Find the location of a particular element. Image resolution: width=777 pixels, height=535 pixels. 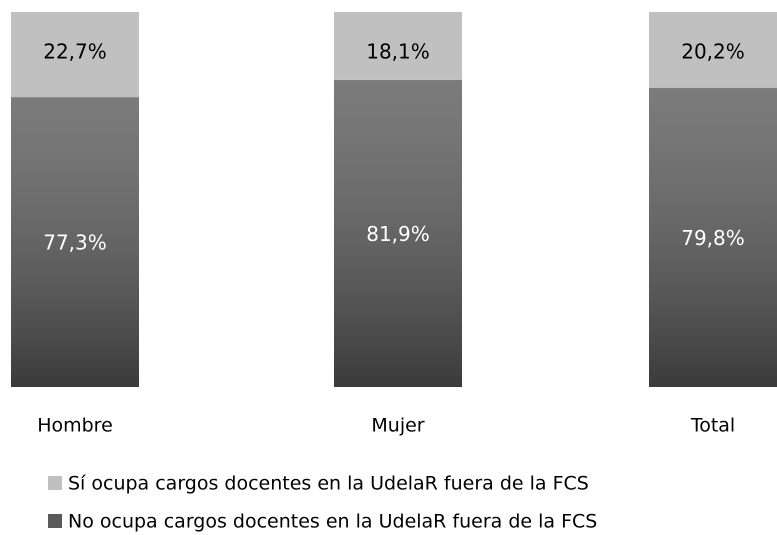

value-label: 22,7% is located at coordinates (75, 52).